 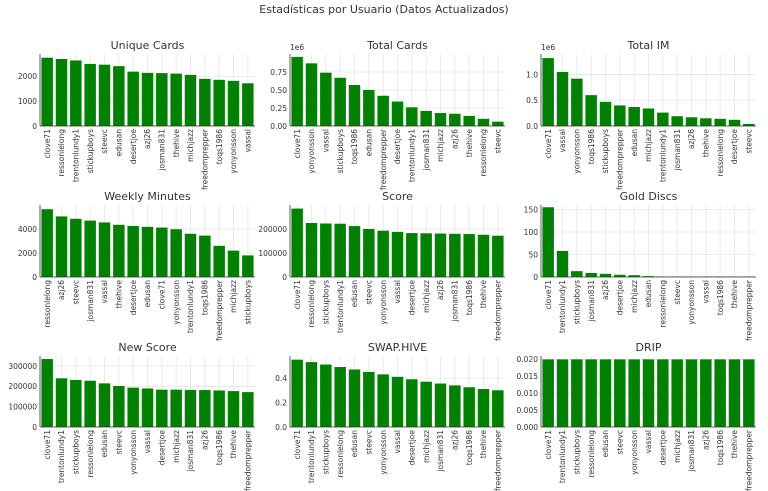 I want to click on y-tick-label: 50, so click(x=533, y=254).